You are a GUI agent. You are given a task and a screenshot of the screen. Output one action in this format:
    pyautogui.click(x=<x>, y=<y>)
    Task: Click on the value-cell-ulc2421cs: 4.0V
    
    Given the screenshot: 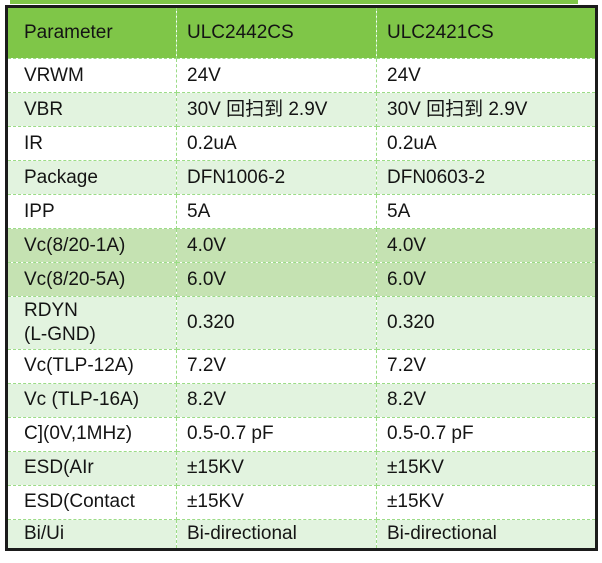 What is the action you would take?
    pyautogui.click(x=486, y=245)
    